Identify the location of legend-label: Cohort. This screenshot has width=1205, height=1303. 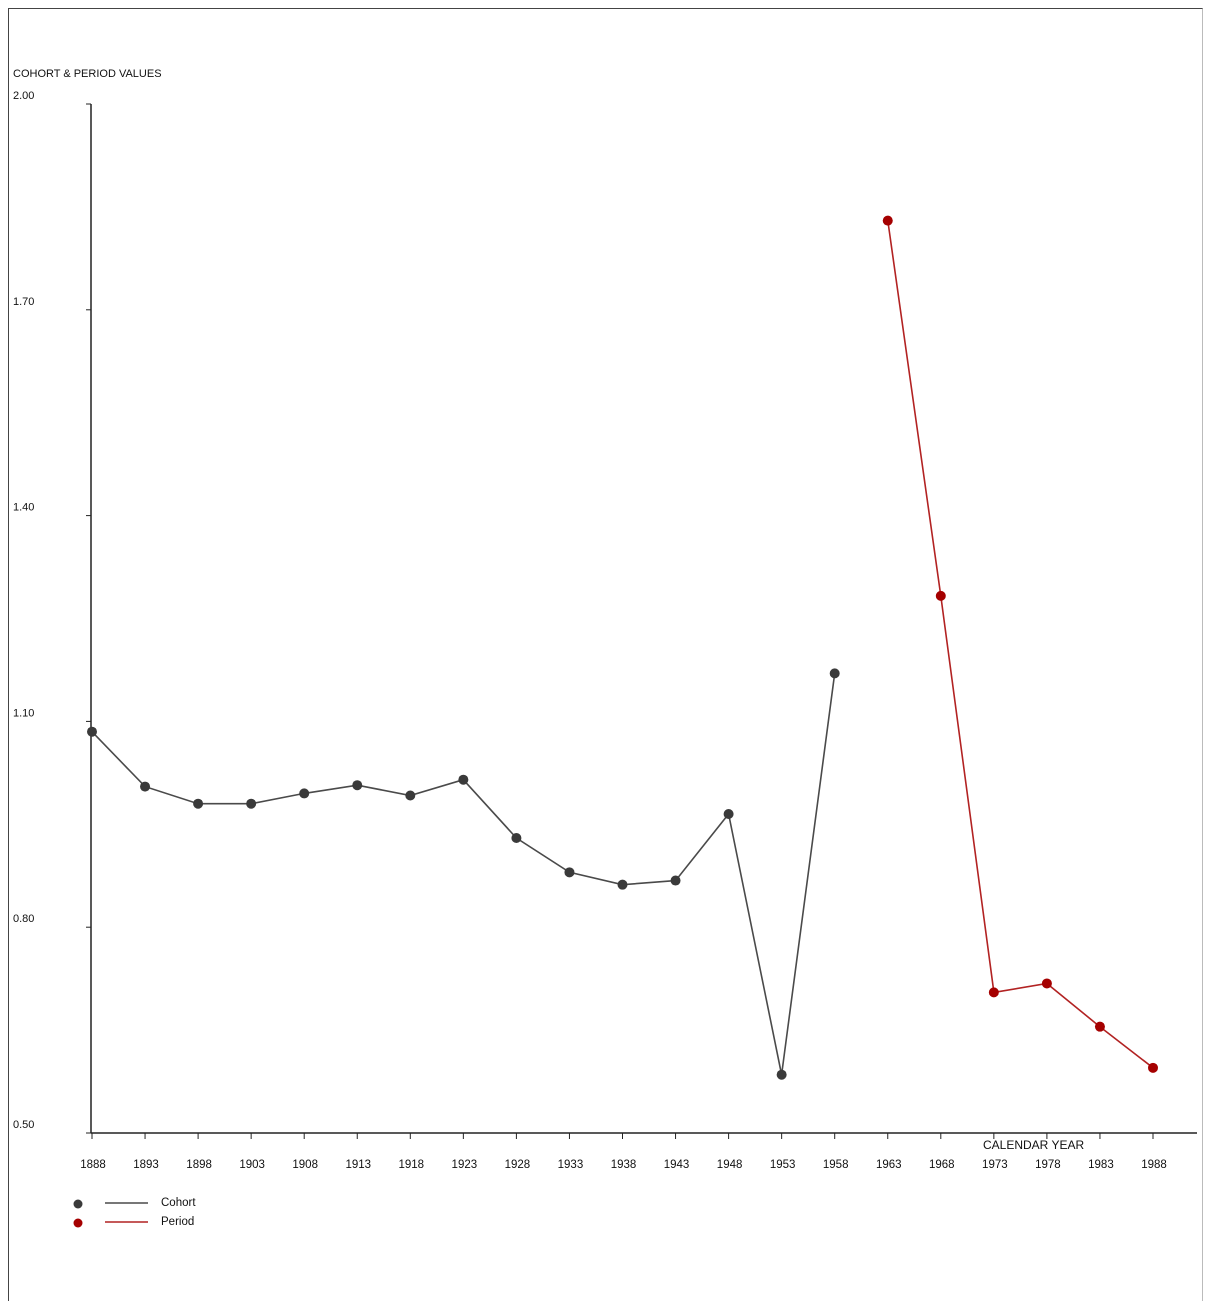
(178, 1203).